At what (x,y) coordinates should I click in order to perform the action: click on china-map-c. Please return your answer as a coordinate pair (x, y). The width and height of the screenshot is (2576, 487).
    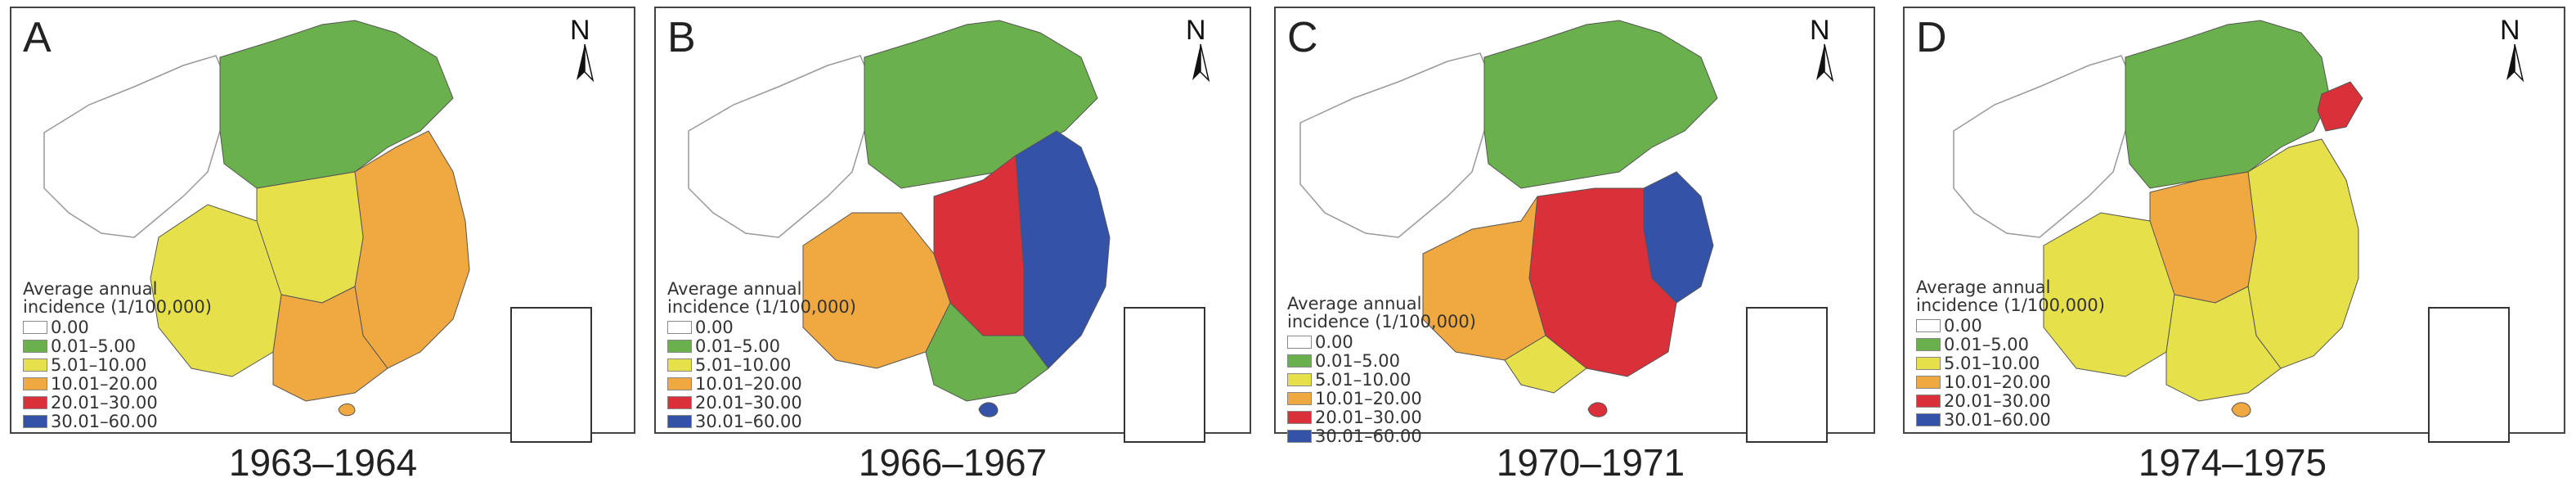
    Looking at the image, I should click on (1508, 218).